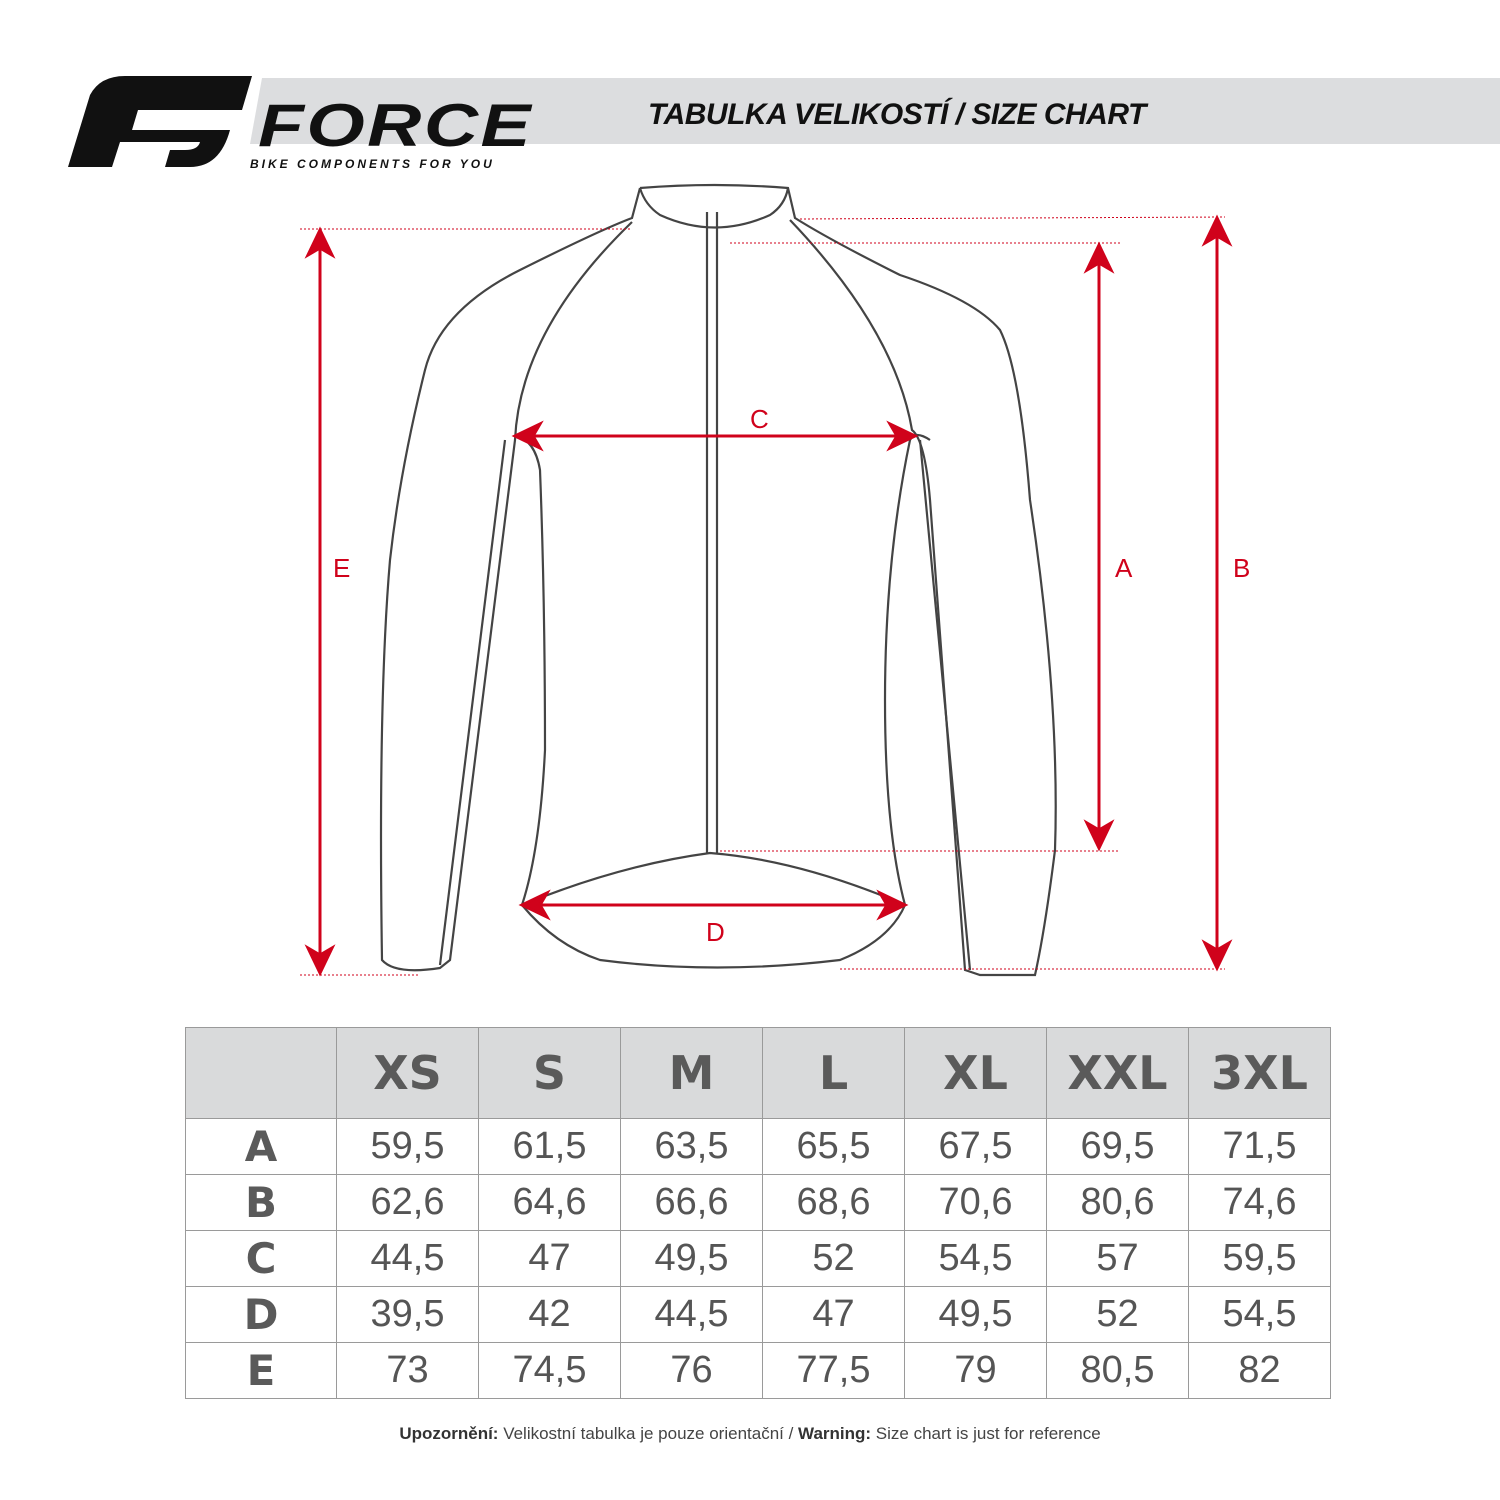 The image size is (1500, 1500). I want to click on corner-cell, so click(261, 1073).